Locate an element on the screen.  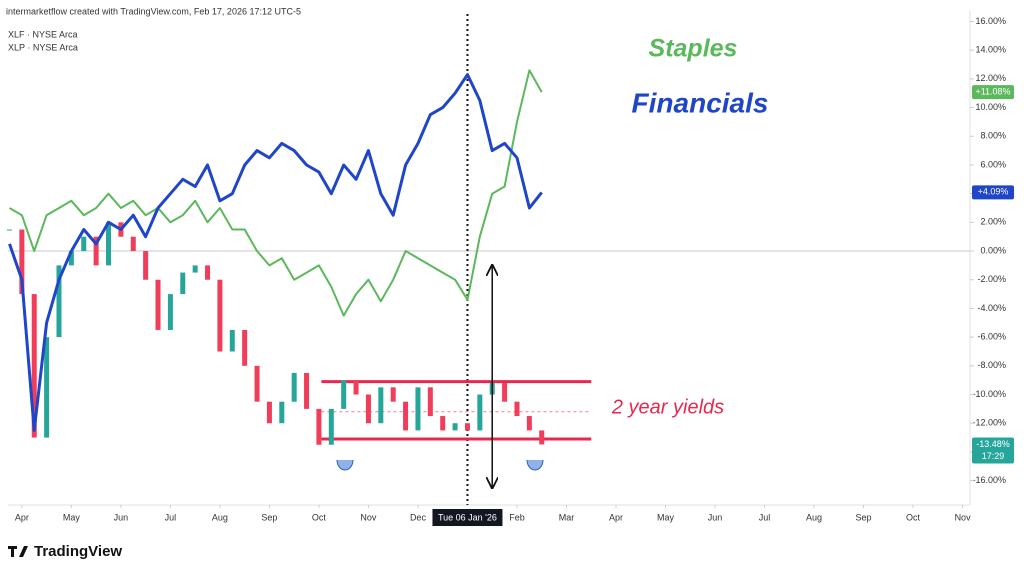
y-tick-label: -12.00% is located at coordinates (989, 423).